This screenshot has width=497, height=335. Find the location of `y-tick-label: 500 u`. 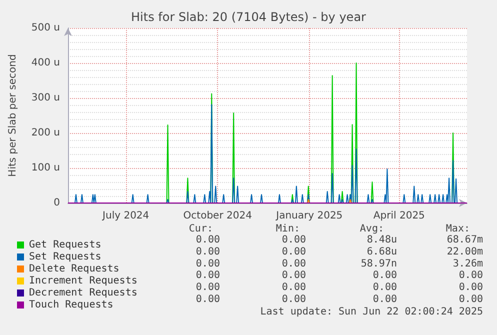

y-tick-label: 500 u is located at coordinates (45, 28).